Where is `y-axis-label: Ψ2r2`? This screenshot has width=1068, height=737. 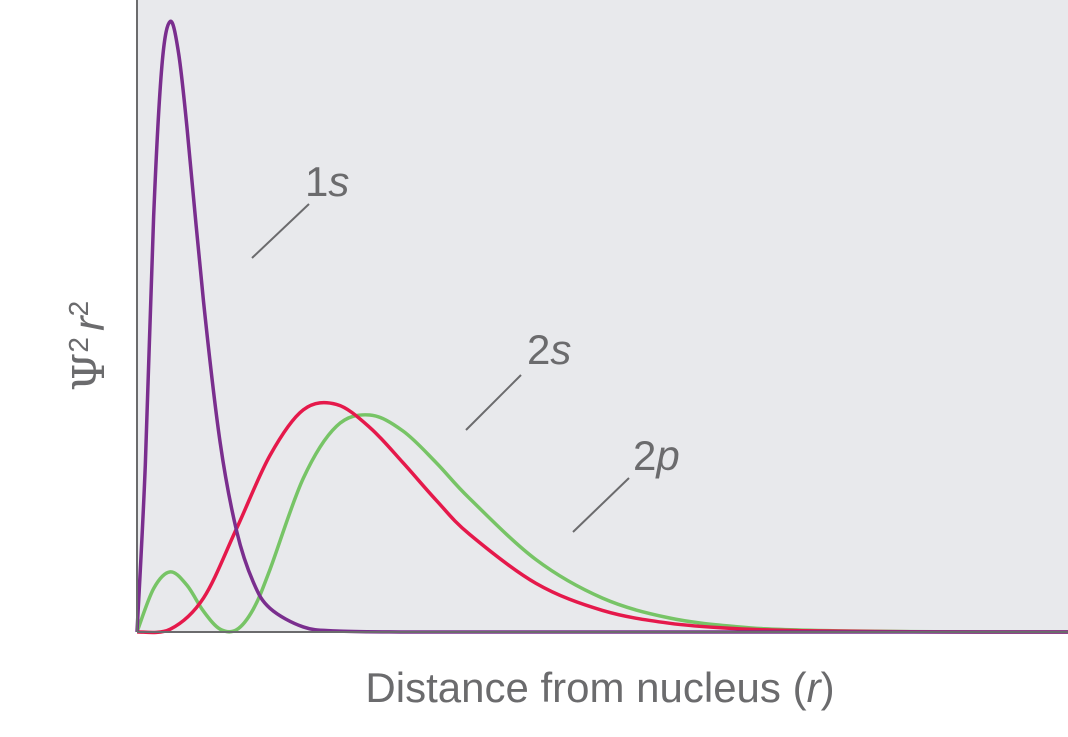 y-axis-label: Ψ2r2 is located at coordinates (89, 346).